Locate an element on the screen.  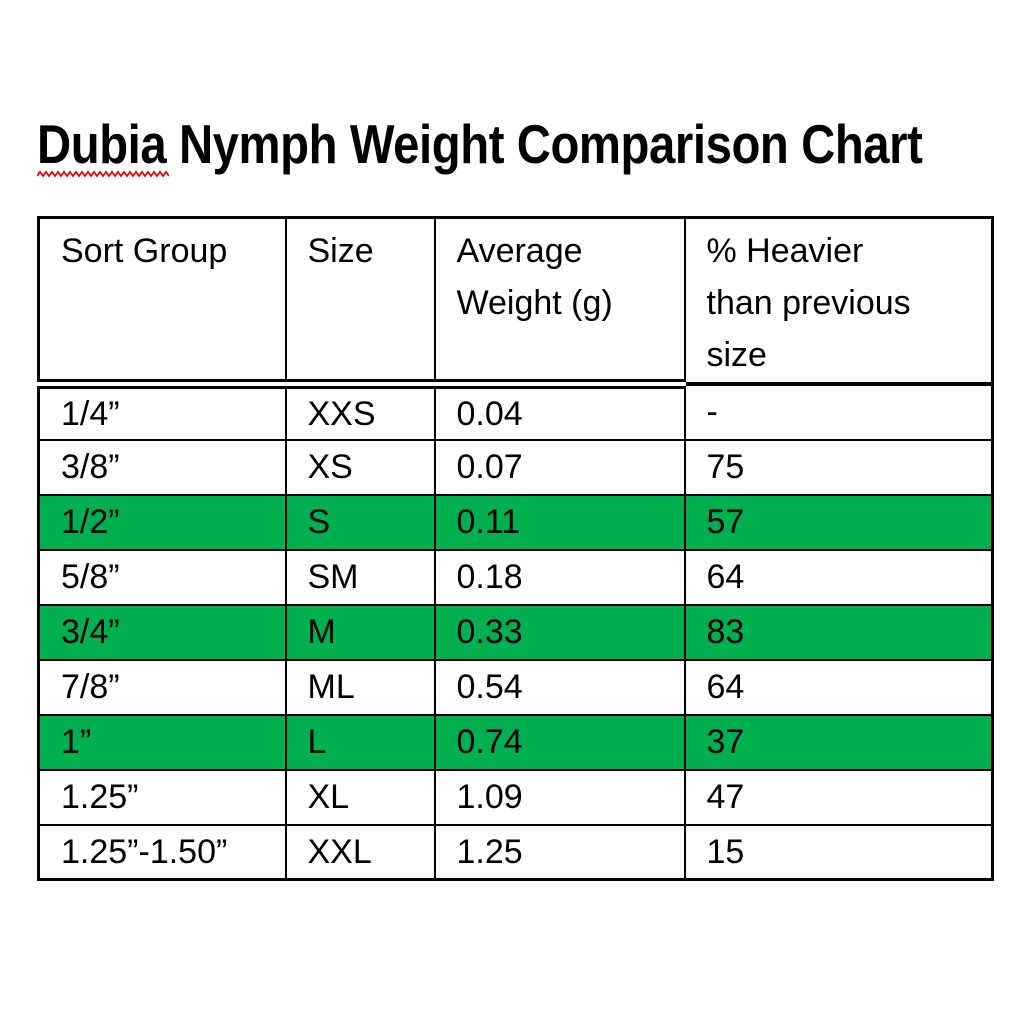
cell-size: XXS is located at coordinates (360, 411).